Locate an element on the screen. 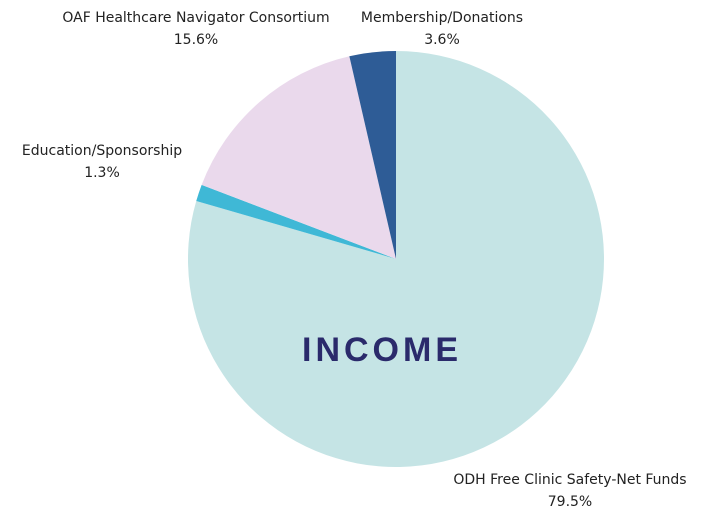  slice-value-label: 15.6% is located at coordinates (196, 40).